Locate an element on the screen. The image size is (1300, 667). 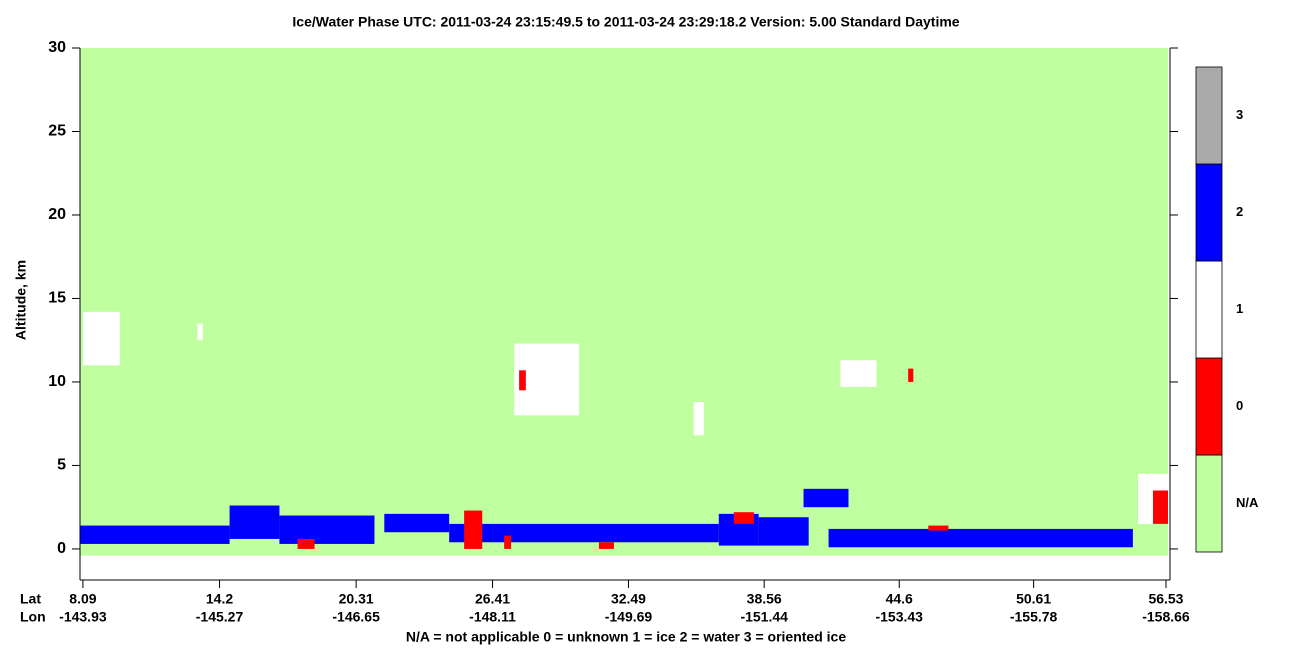
x-tick-label: 26.41 is located at coordinates (492, 599).